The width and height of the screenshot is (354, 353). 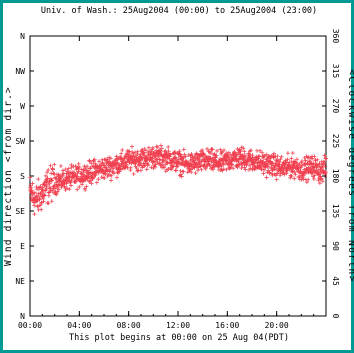 I want to click on x-tick-label: 20:00, so click(x=277, y=325).